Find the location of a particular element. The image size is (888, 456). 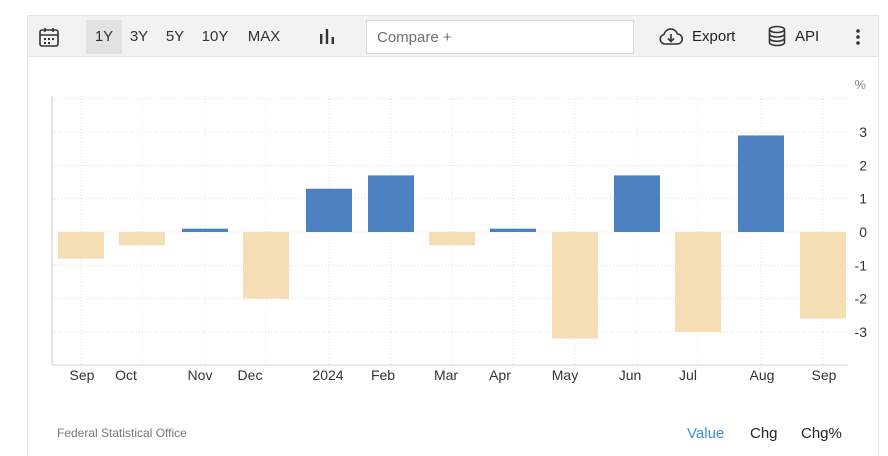

source-label: Federal Statistical Office is located at coordinates (122, 433).